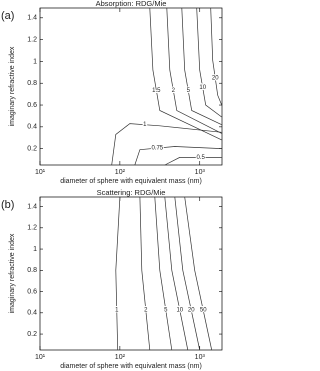 The image size is (320, 371). What do you see at coordinates (156, 91) in the screenshot?
I see `contour-label: 1.5` at bounding box center [156, 91].